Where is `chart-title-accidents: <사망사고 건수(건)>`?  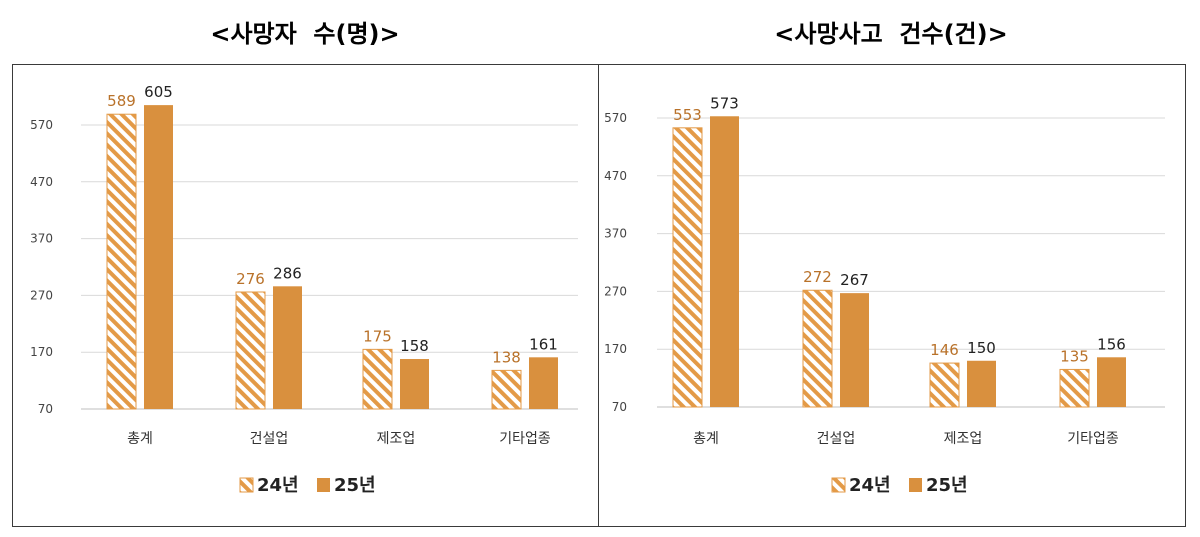
chart-title-accidents: <사망사고 건수(건)> is located at coordinates (891, 34).